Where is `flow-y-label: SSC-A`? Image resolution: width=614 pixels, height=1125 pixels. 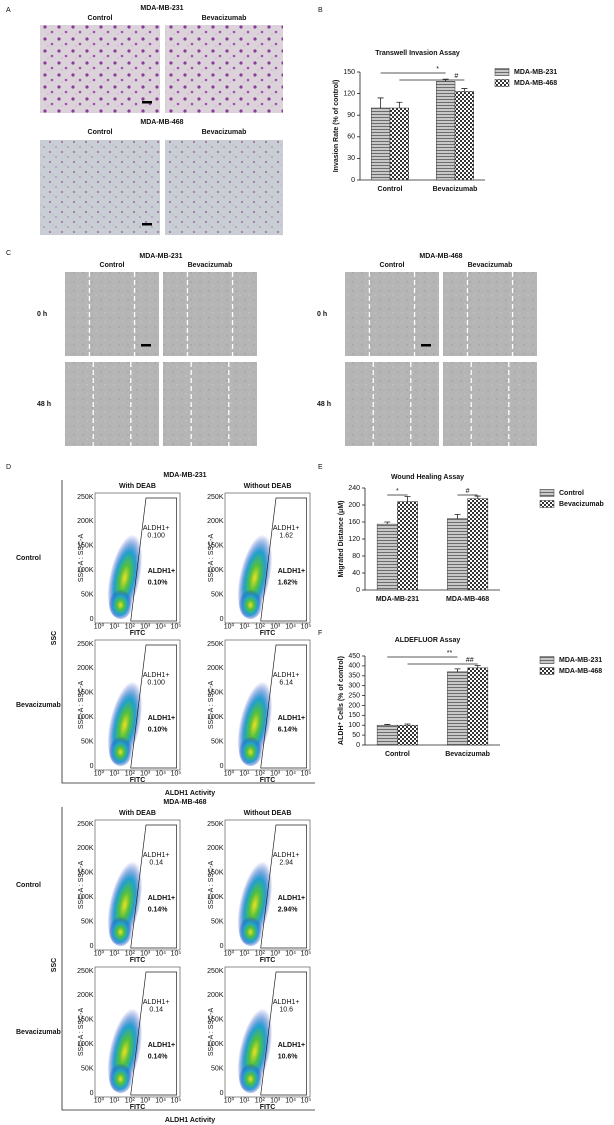 flow-y-label: SSC-A is located at coordinates (81, 705).